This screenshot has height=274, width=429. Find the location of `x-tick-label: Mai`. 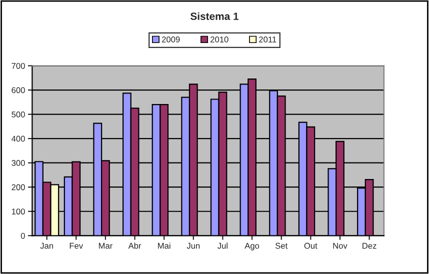

x-tick-label: Mai is located at coordinates (164, 245).